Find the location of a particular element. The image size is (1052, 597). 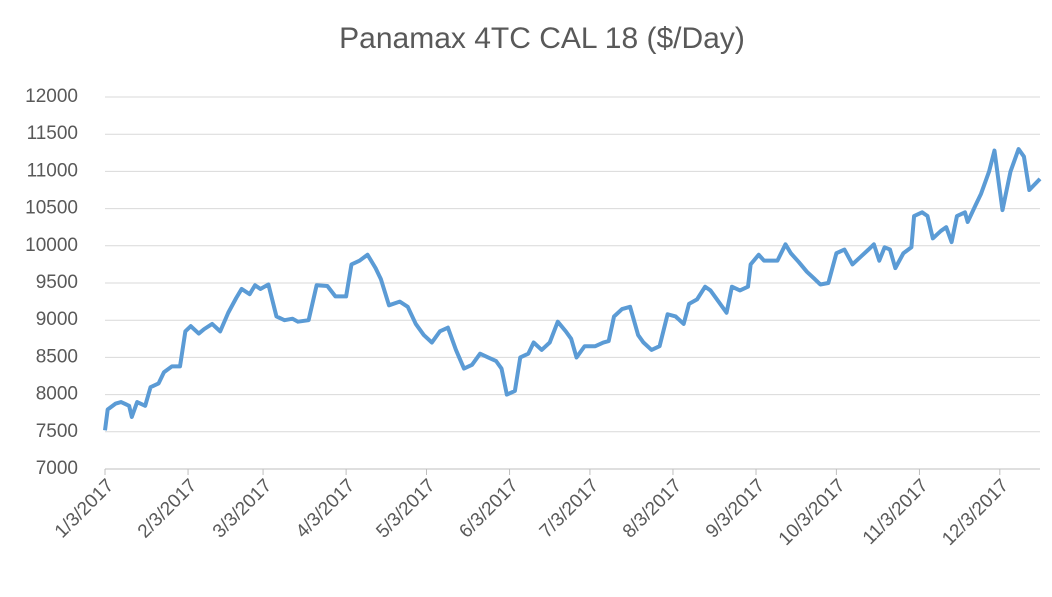

y-tick-label: 7500 is located at coordinates (57, 431).